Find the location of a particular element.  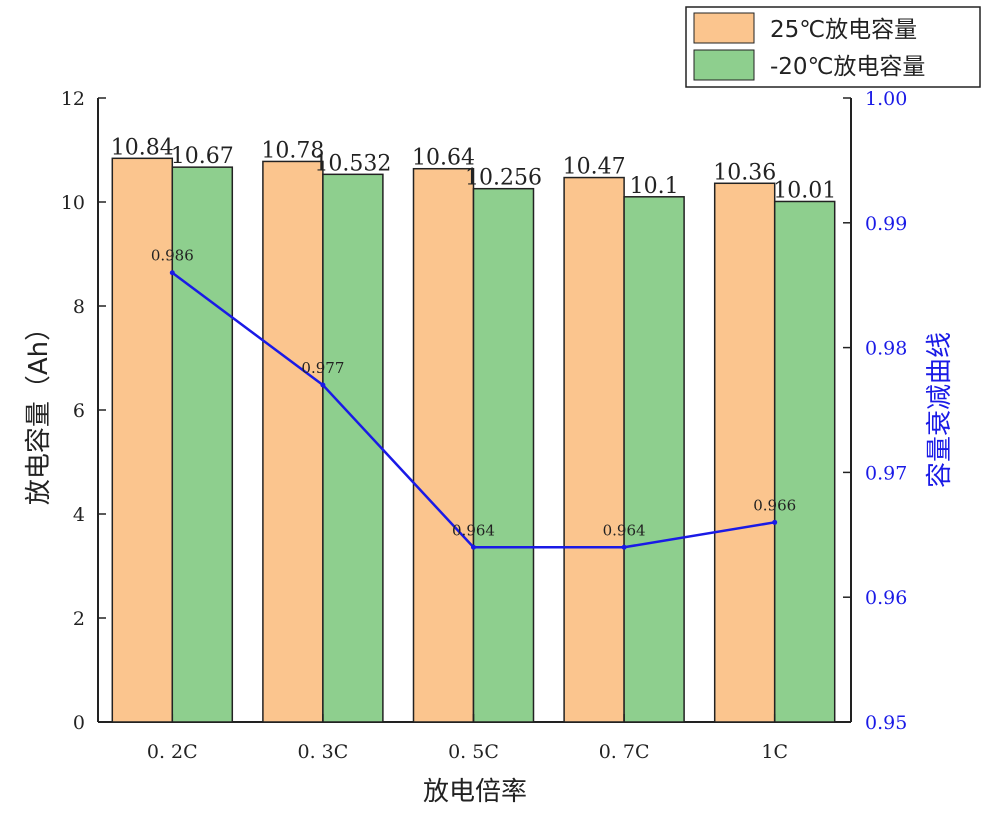

bar-value-label-25c-0: 10.84 is located at coordinates (142, 147).